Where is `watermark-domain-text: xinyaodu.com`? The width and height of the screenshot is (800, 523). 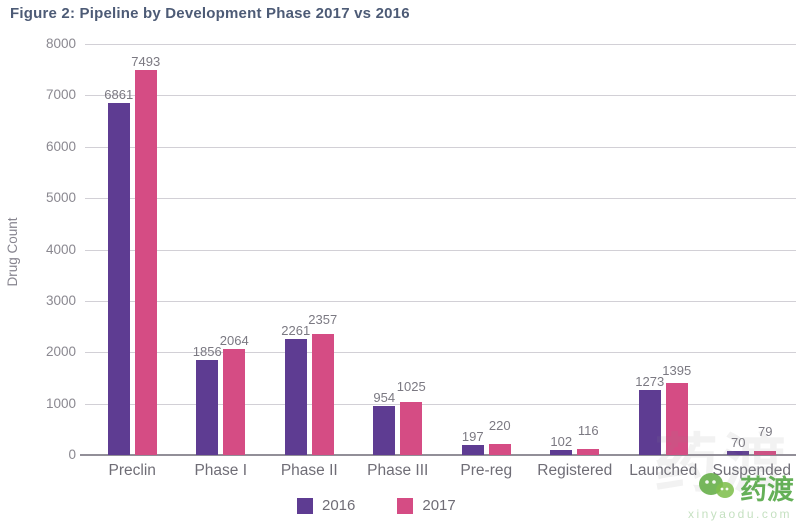
watermark-domain-text: xinyaodu.com is located at coordinates (739, 514).